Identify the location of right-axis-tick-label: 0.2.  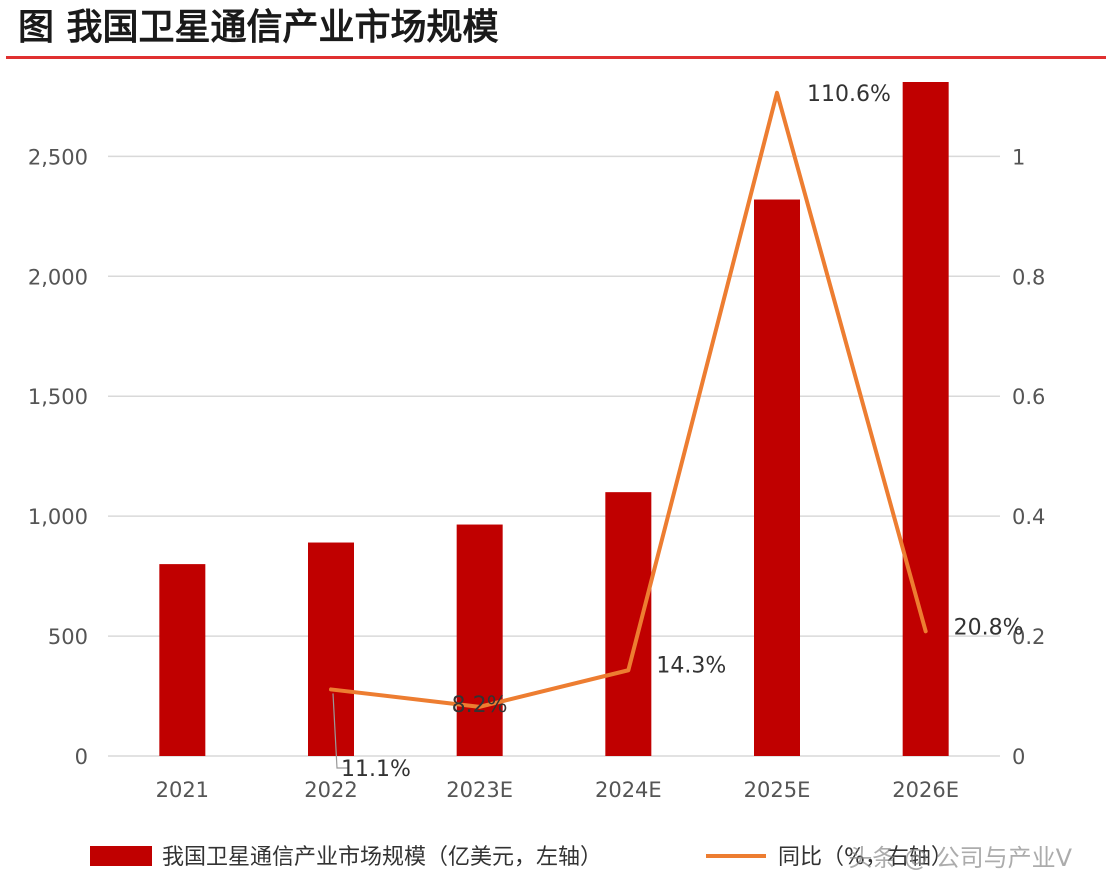
(1028, 637).